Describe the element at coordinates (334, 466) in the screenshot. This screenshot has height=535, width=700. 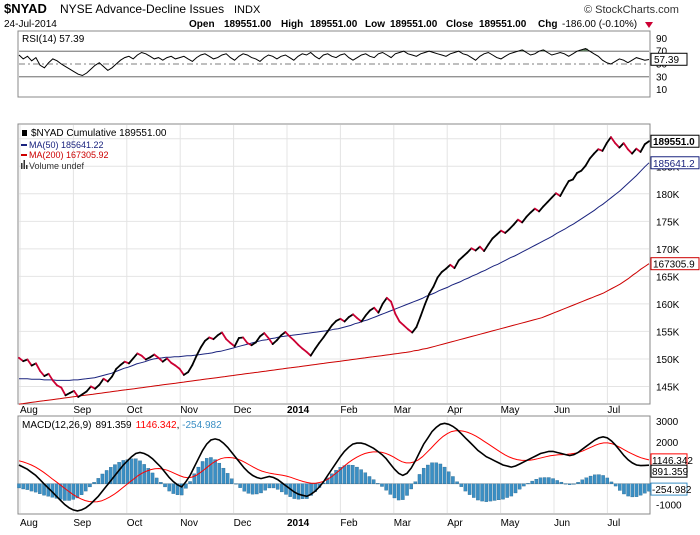
I see `macd-signal-line` at that location.